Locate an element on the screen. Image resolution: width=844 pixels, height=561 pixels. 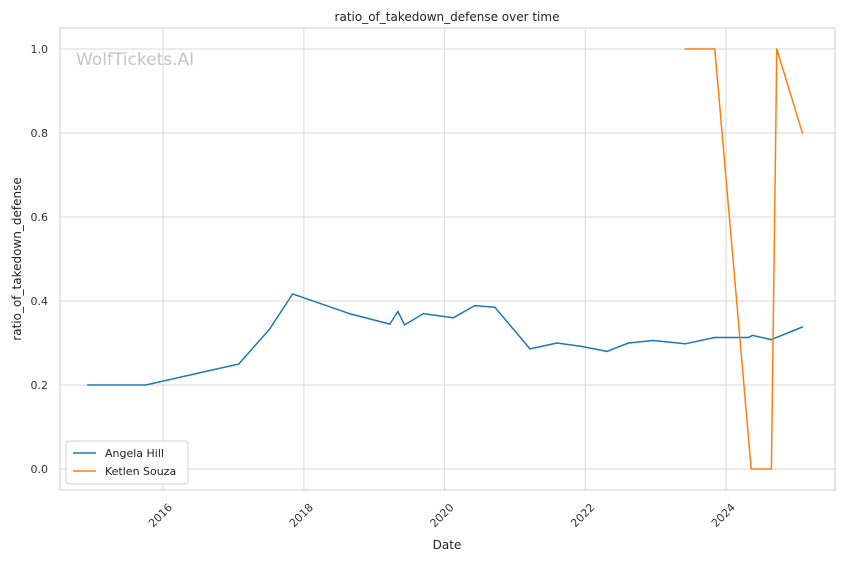
watermark-text: WolfTickets.AI is located at coordinates (135, 60).